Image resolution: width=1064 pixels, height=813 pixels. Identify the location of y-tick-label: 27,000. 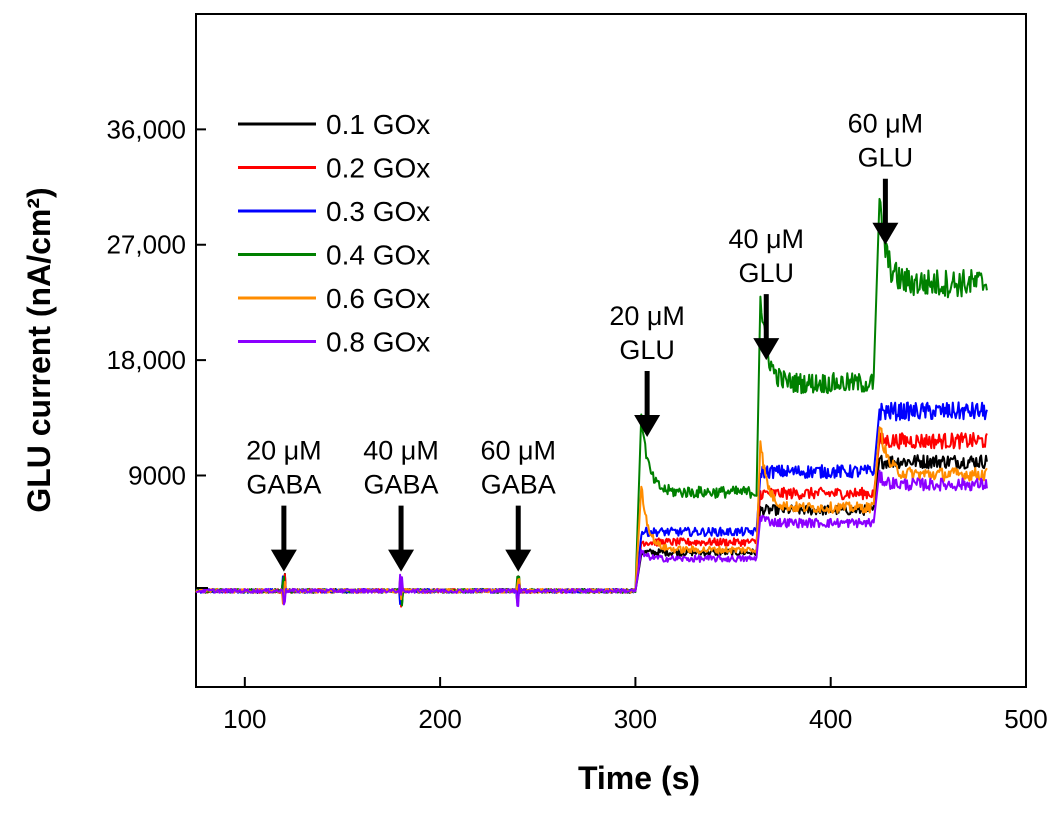
(146, 245).